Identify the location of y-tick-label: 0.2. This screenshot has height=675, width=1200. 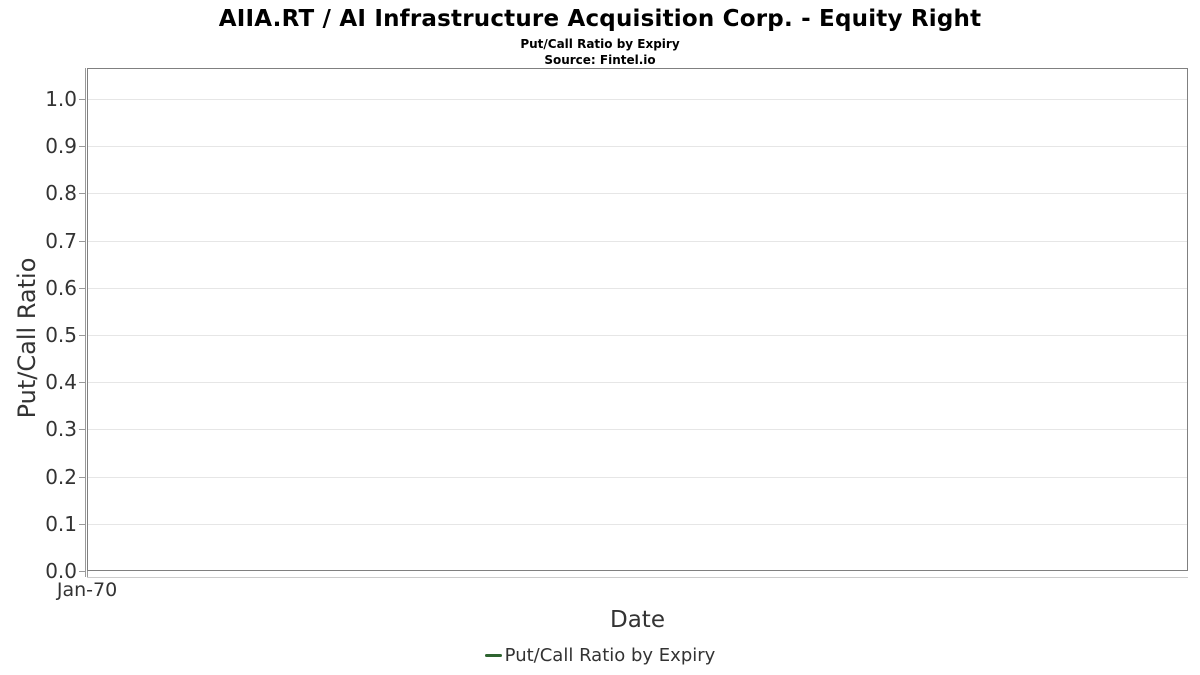
(61, 476).